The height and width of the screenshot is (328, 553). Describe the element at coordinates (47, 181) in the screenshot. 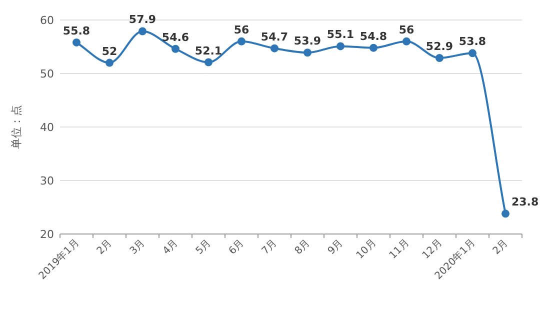

I see `y-tick-label: 30` at that location.